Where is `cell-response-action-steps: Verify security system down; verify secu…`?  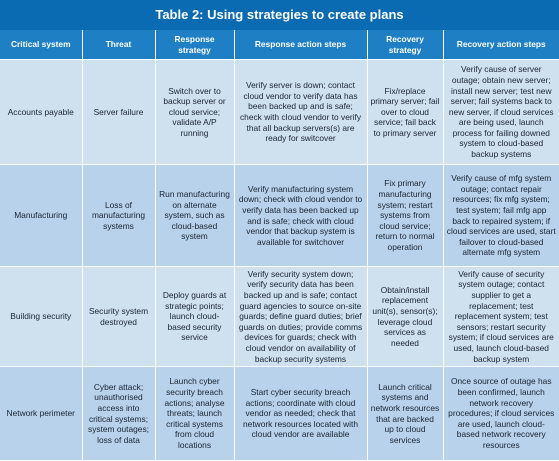 cell-response-action-steps: Verify security system down; verify secu… is located at coordinates (301, 316).